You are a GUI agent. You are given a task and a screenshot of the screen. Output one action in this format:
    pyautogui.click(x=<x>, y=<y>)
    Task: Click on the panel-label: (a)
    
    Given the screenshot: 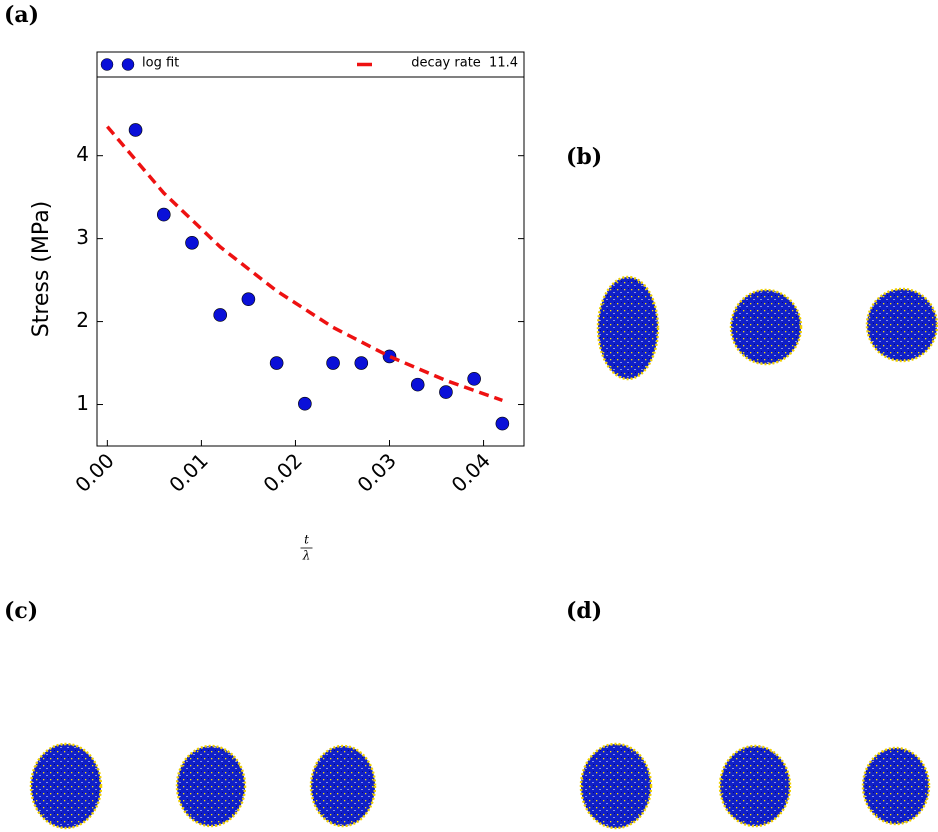 What is the action you would take?
    pyautogui.click(x=21, y=15)
    